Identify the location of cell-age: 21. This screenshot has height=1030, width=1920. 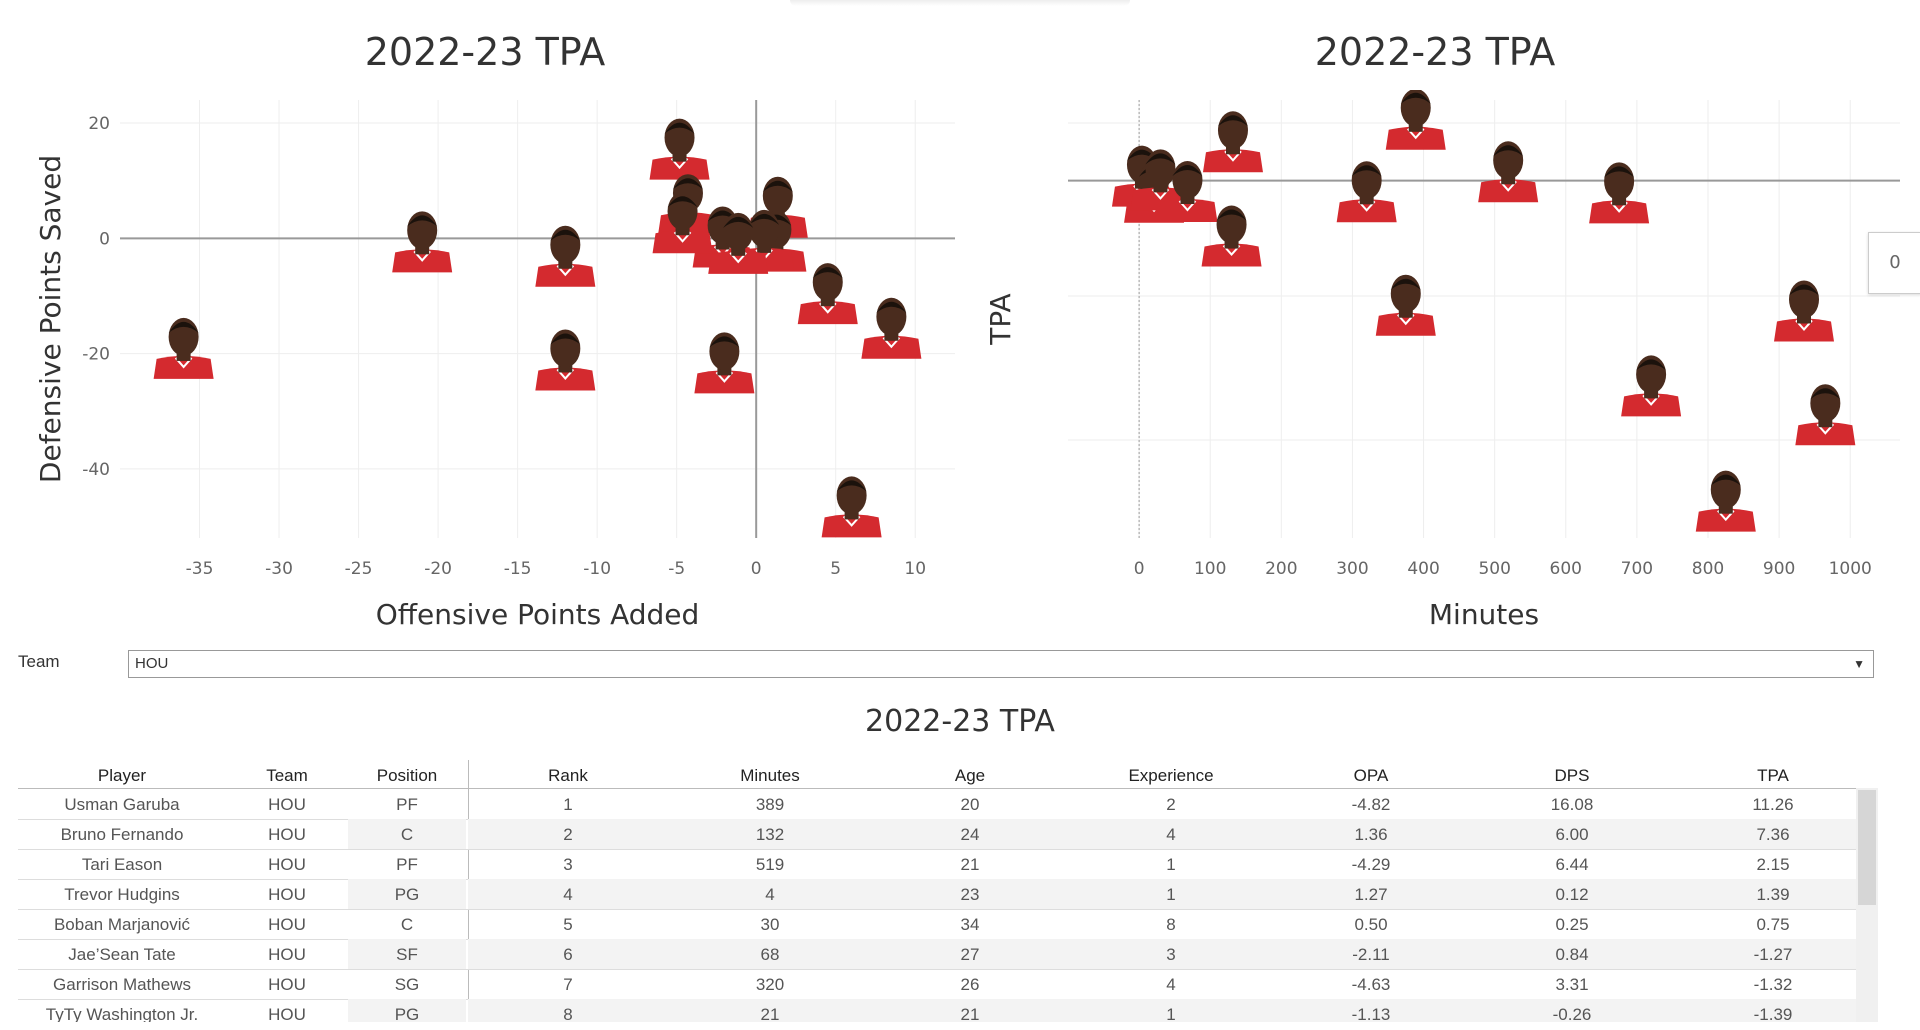
(970, 1013).